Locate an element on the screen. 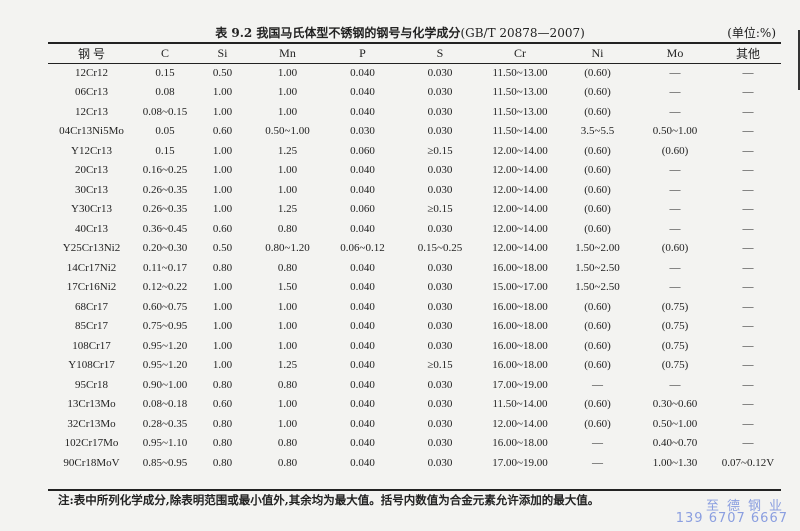 Image resolution: width=800 pixels, height=531 pixels. steel-grade-cell: Y25Cr13Ni2 is located at coordinates (91, 248).